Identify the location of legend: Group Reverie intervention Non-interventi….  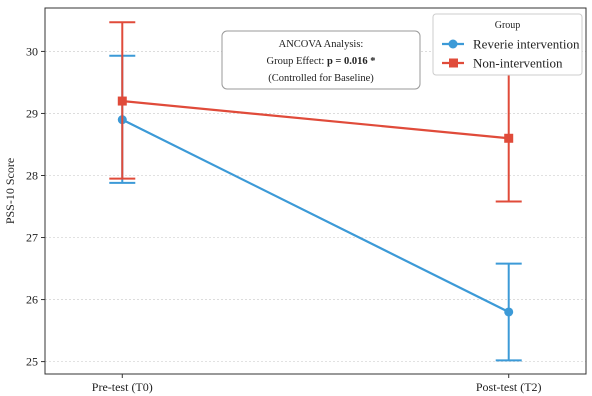
(507, 44).